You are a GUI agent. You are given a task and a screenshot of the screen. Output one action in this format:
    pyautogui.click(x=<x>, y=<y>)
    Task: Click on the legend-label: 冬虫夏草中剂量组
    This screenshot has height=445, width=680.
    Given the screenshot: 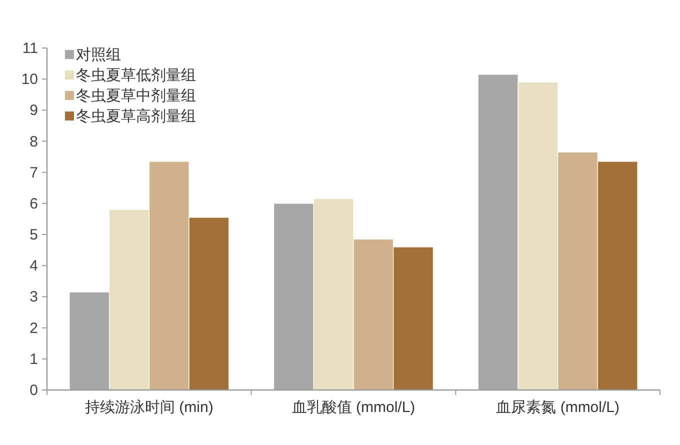 What is the action you would take?
    pyautogui.click(x=136, y=96)
    